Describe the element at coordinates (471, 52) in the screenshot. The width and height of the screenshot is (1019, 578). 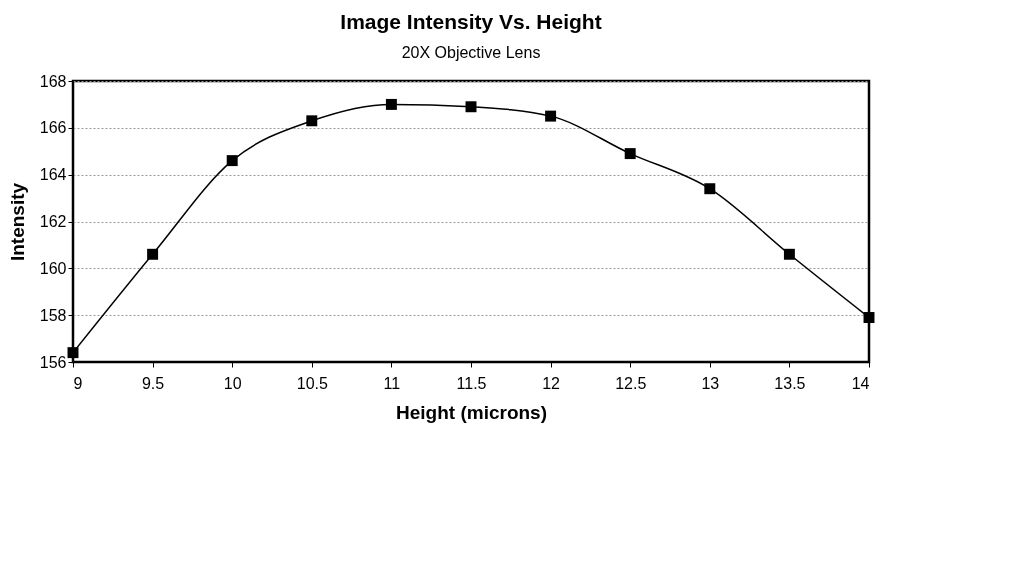
I see `chart-subtitle: 20X Objective Lens` at that location.